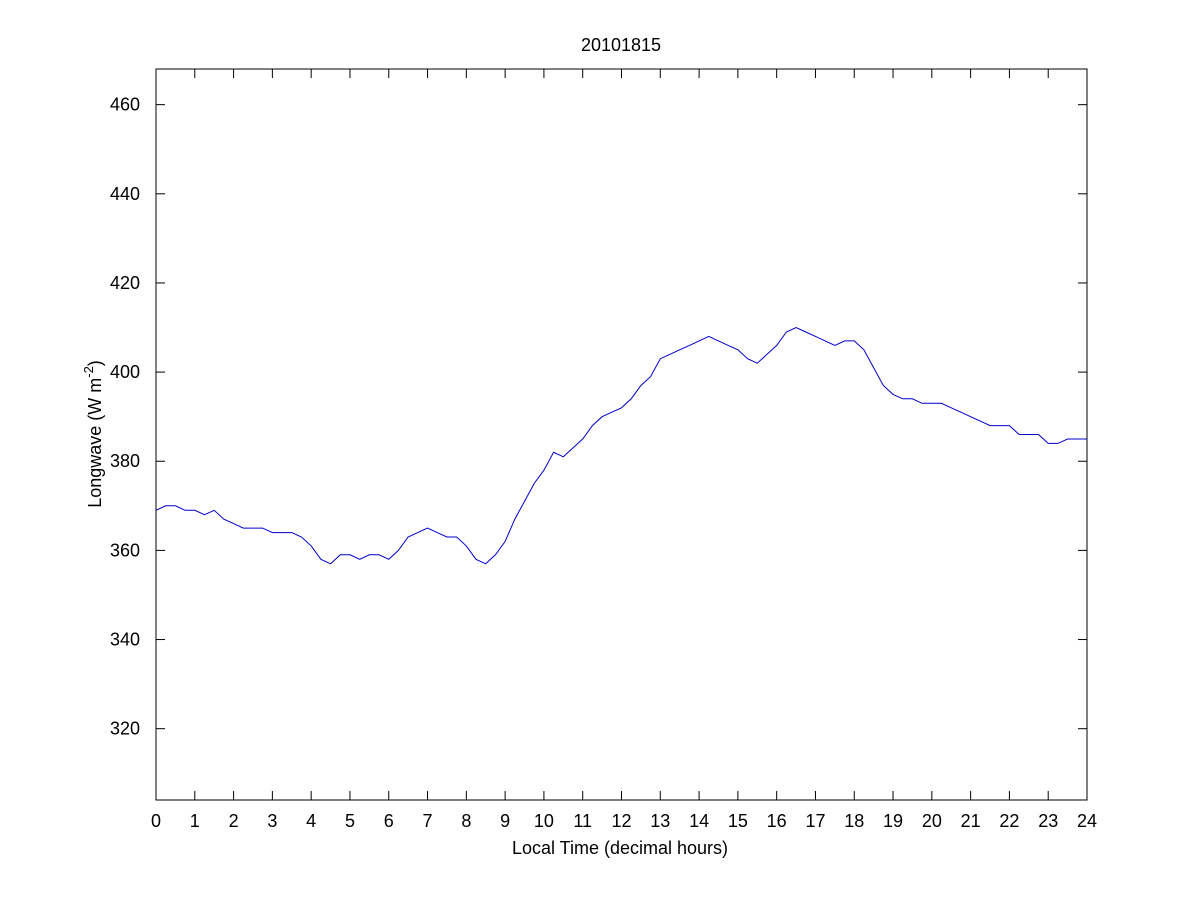 Image resolution: width=1201 pixels, height=905 pixels. What do you see at coordinates (272, 821) in the screenshot?
I see `x-tick-label: 3` at bounding box center [272, 821].